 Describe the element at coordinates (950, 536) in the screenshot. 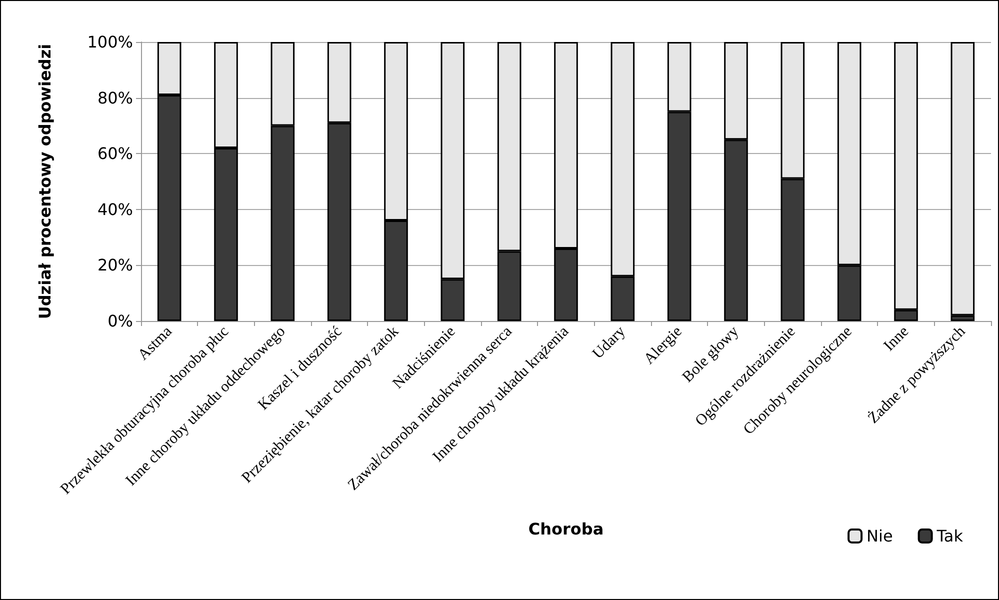

I see `legend-label: Tak` at that location.